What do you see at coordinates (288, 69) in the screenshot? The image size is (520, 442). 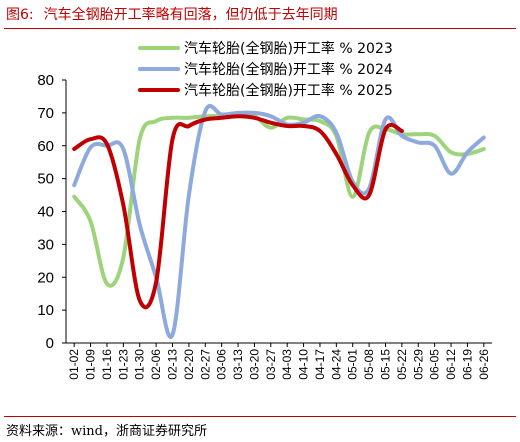 I see `legend-label-2: 汽车轮胎(全钢胎)开工率 % 2024` at bounding box center [288, 69].